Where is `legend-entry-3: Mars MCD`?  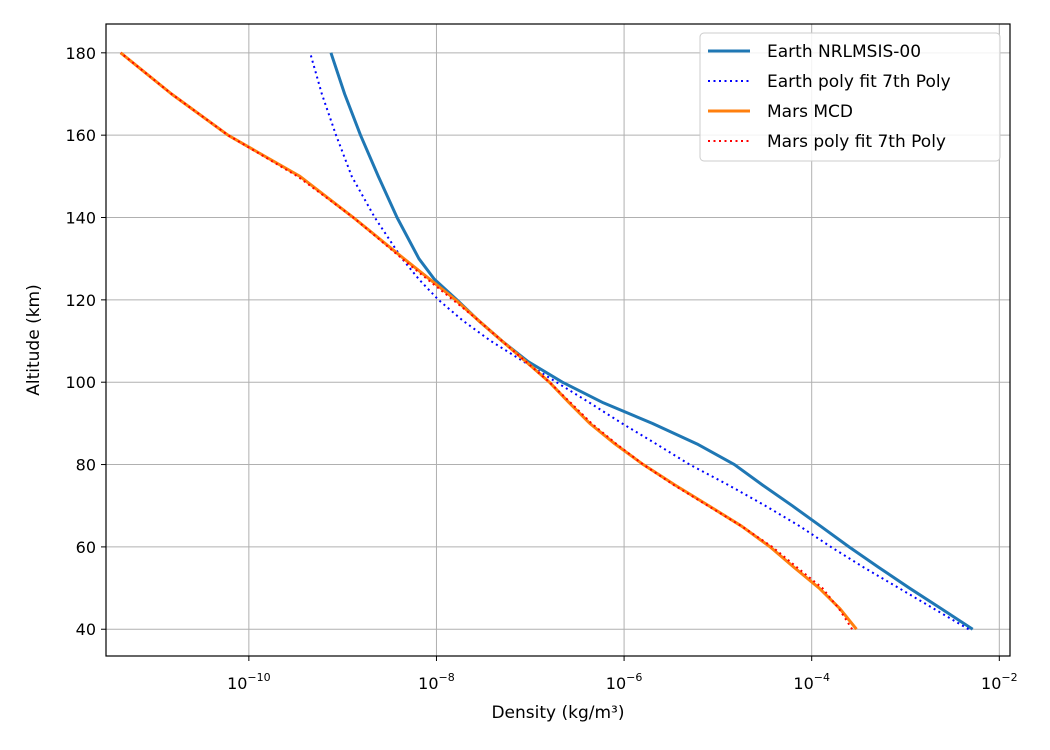
legend-entry-3: Mars MCD is located at coordinates (810, 112).